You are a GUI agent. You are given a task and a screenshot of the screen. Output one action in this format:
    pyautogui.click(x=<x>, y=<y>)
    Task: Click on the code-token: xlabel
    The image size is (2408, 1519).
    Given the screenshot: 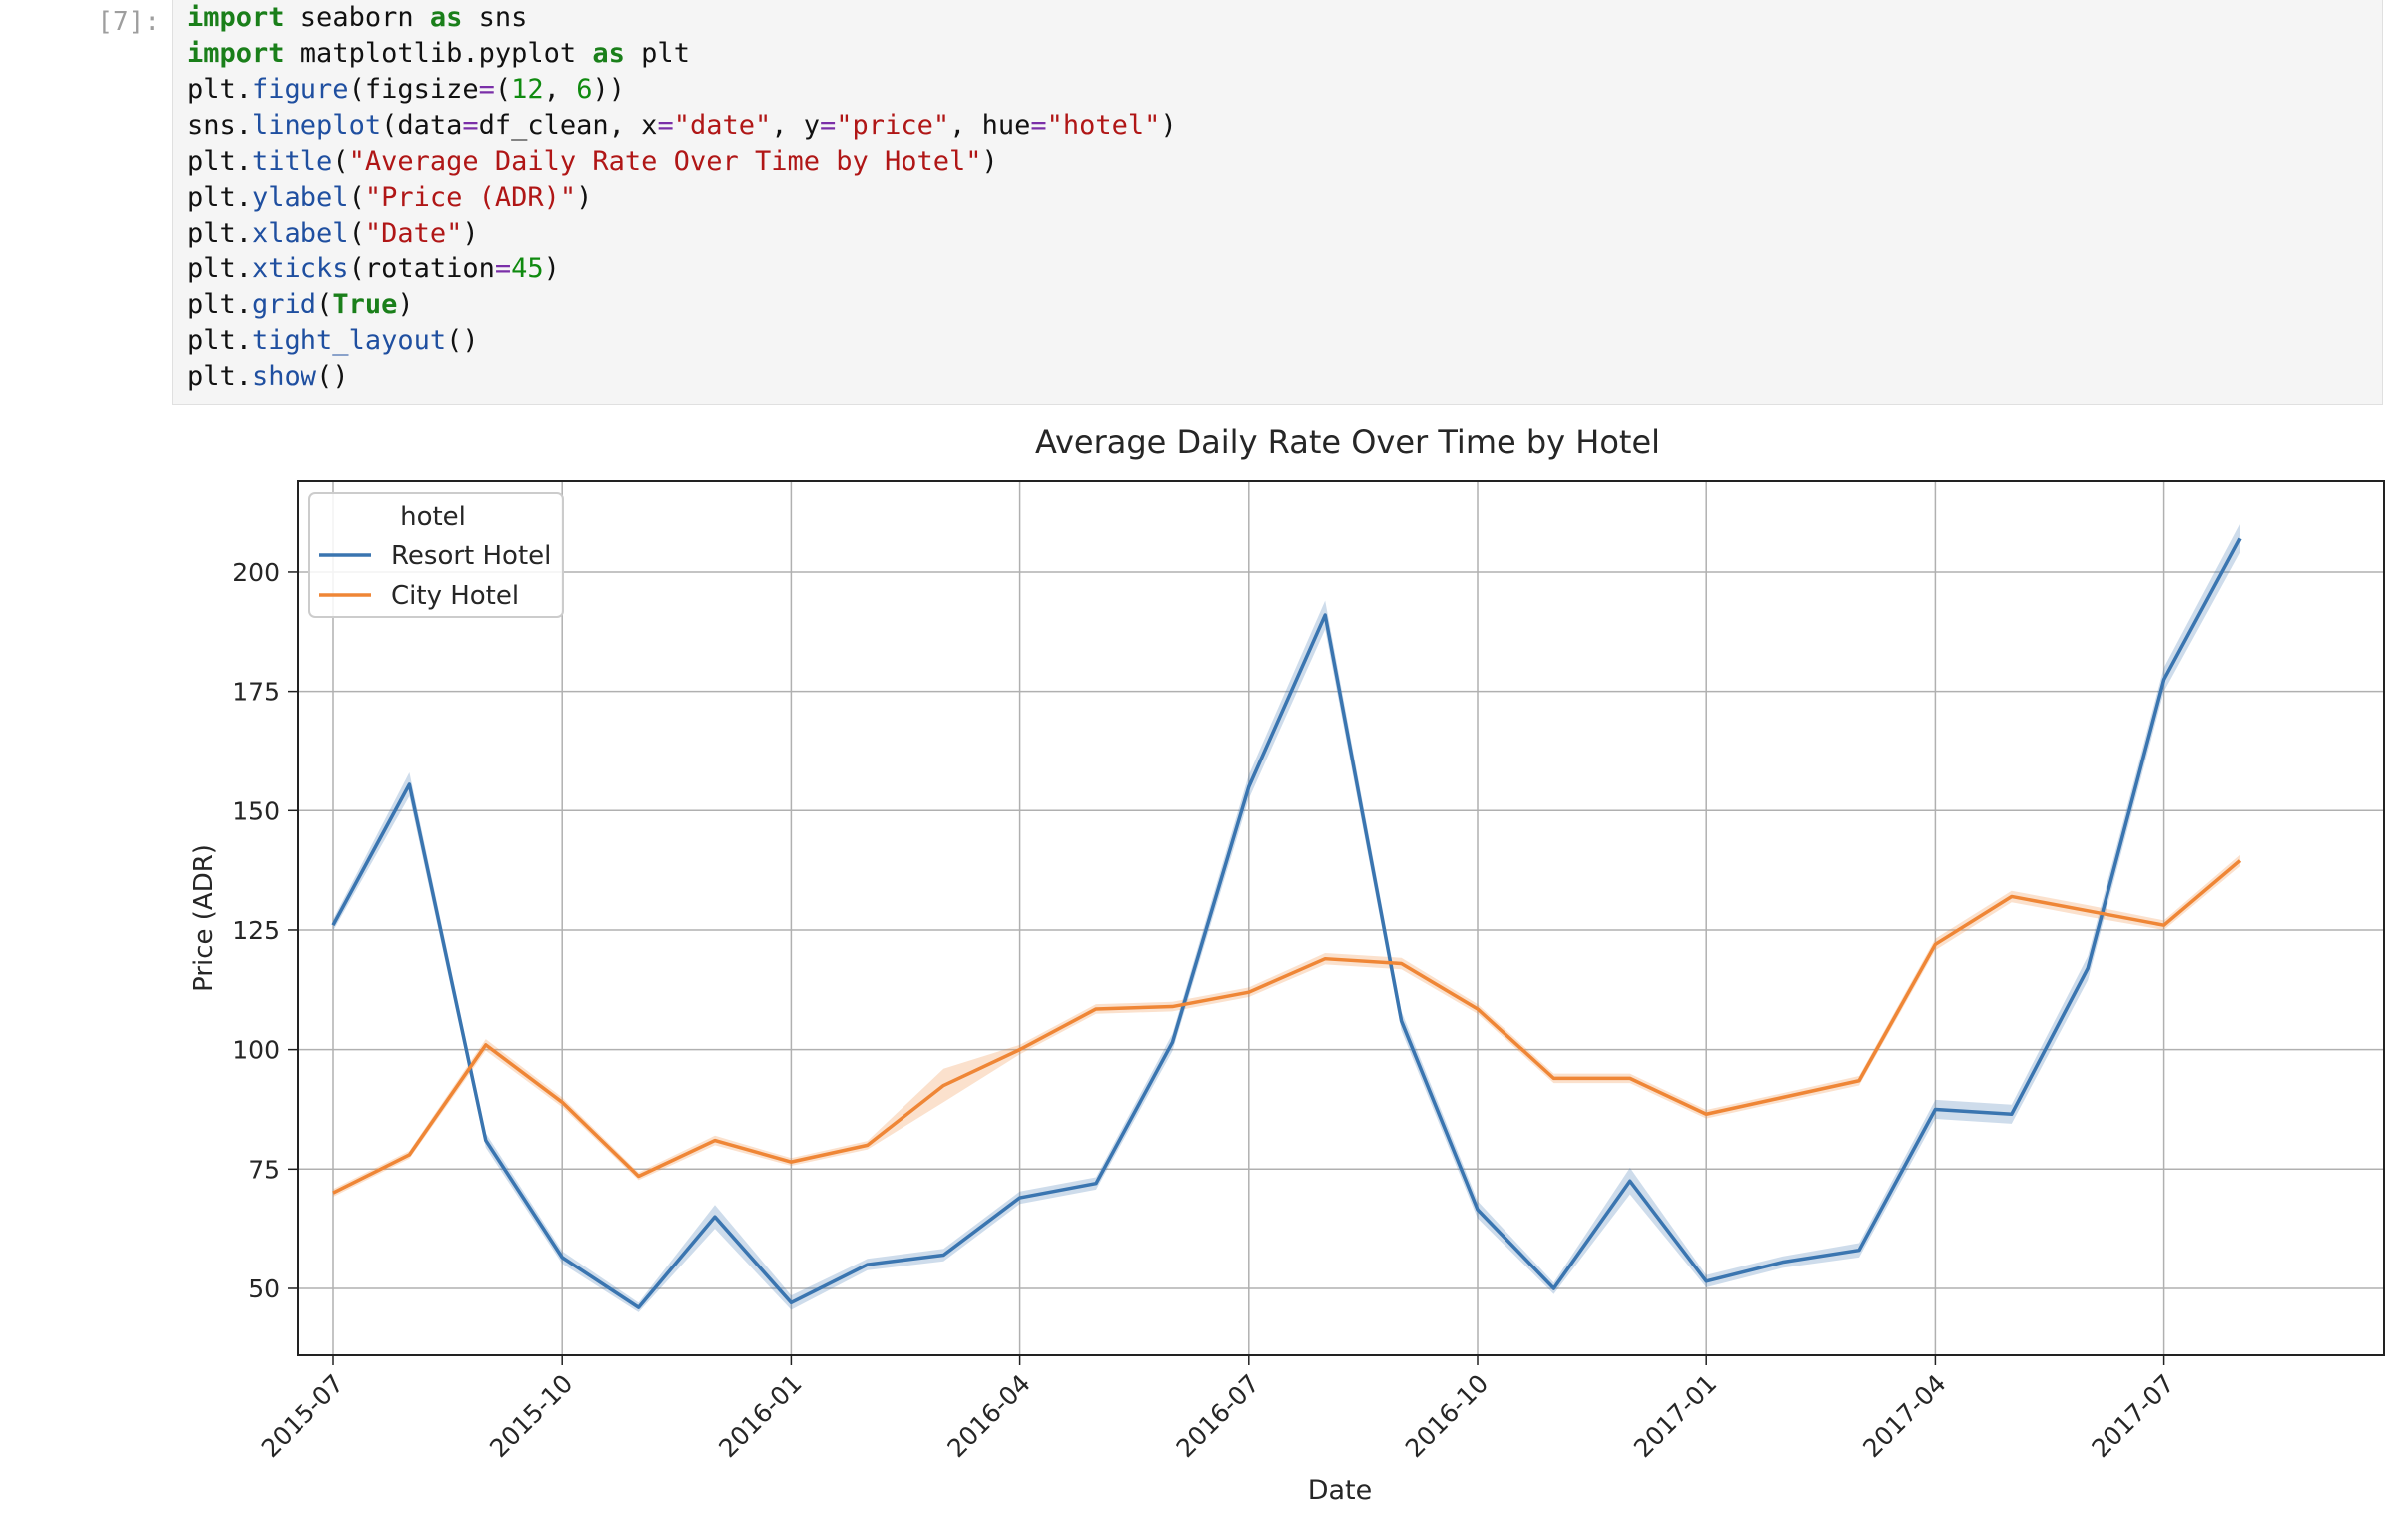 What is the action you would take?
    pyautogui.click(x=300, y=234)
    